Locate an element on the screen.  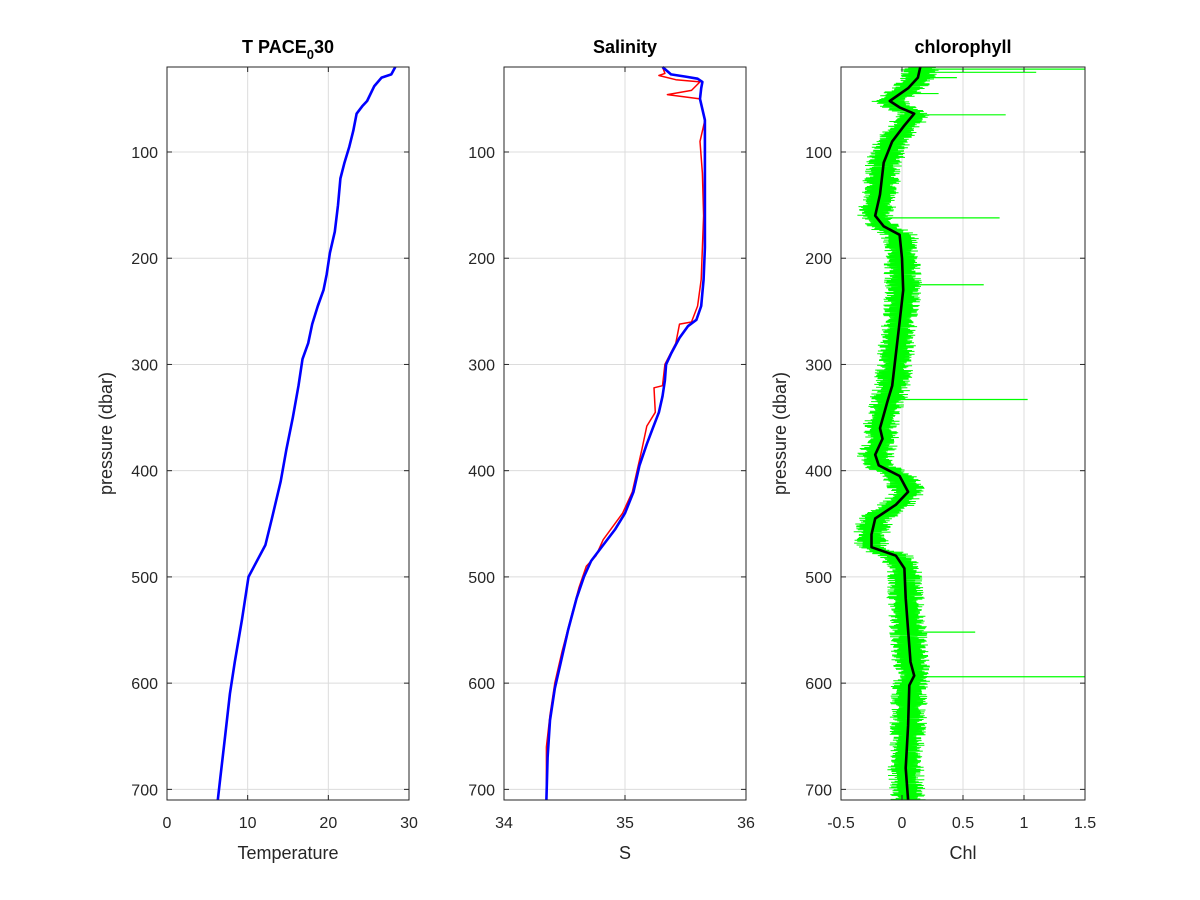
x-tick-label: 36 is located at coordinates (746, 823).